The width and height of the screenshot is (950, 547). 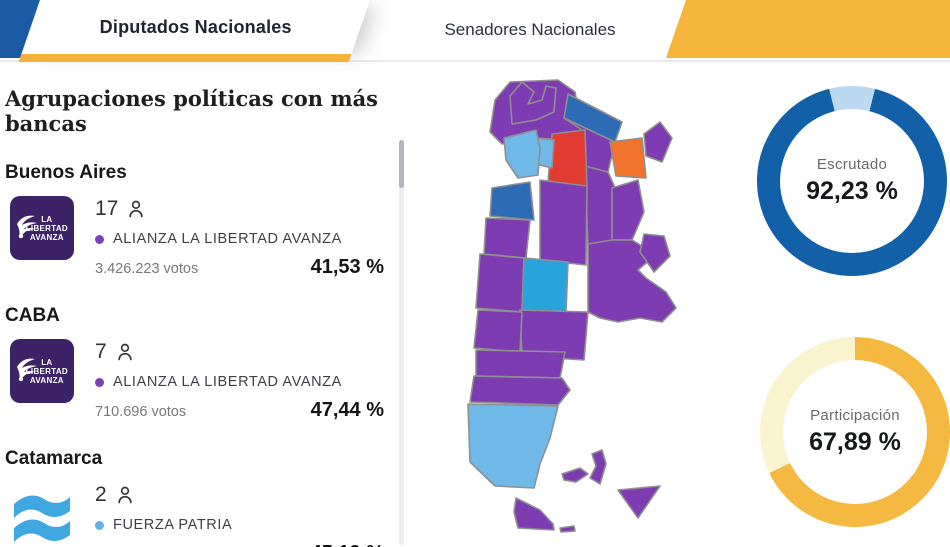 I want to click on vote-percent: 45,19 %, so click(x=347, y=544).